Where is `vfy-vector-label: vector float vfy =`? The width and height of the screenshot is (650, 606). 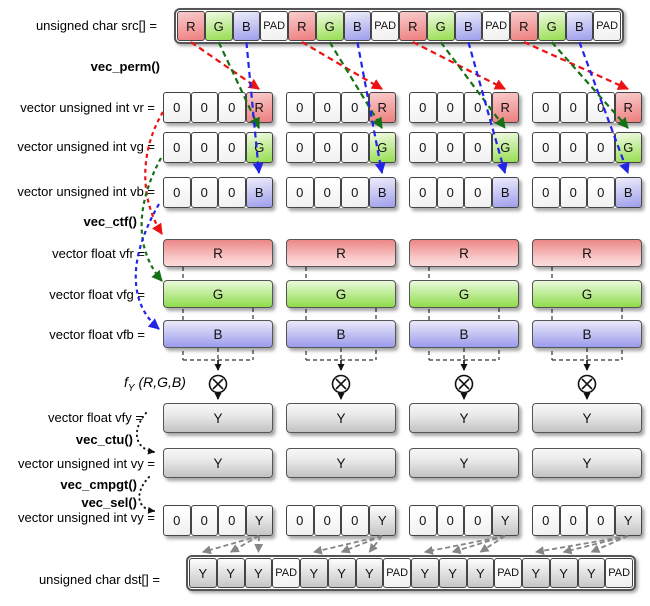
vfy-vector-label: vector float vfy = is located at coordinates (95, 417).